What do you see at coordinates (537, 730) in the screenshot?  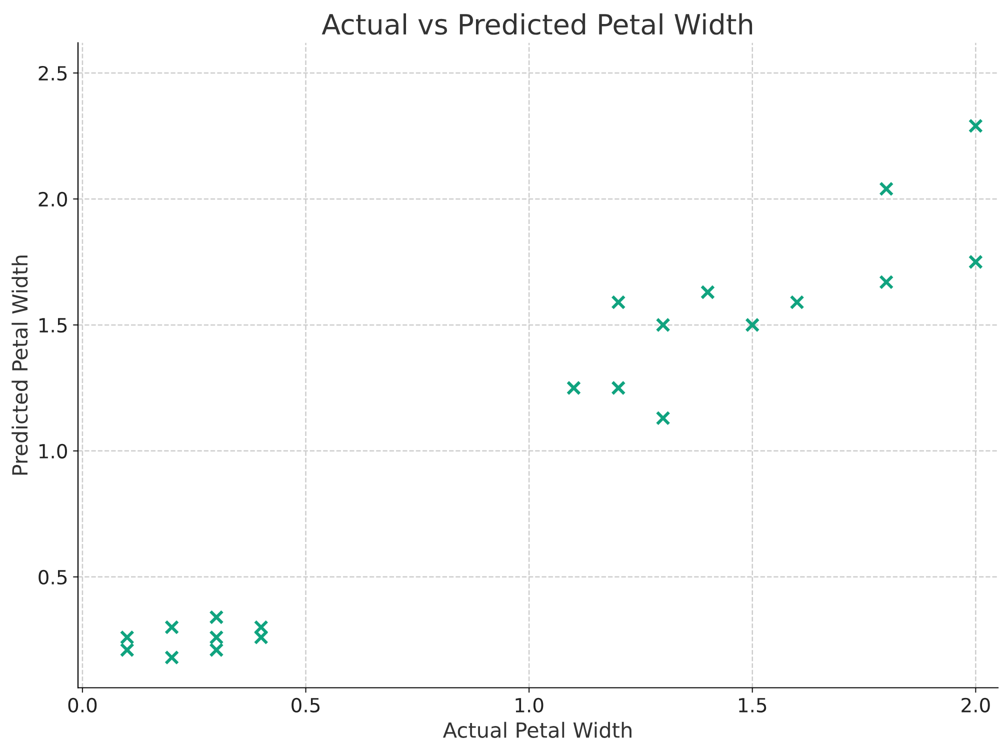 I see `x-axis-title: Actual Petal Width` at bounding box center [537, 730].